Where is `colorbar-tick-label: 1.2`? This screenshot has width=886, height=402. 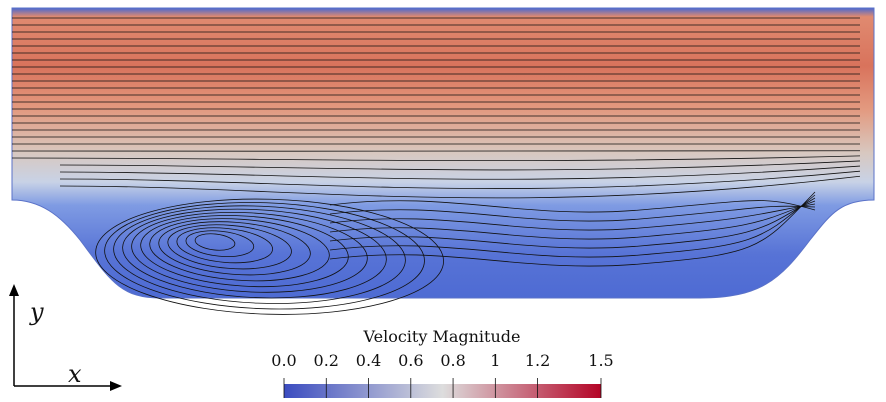 colorbar-tick-label: 1.2 is located at coordinates (537, 360).